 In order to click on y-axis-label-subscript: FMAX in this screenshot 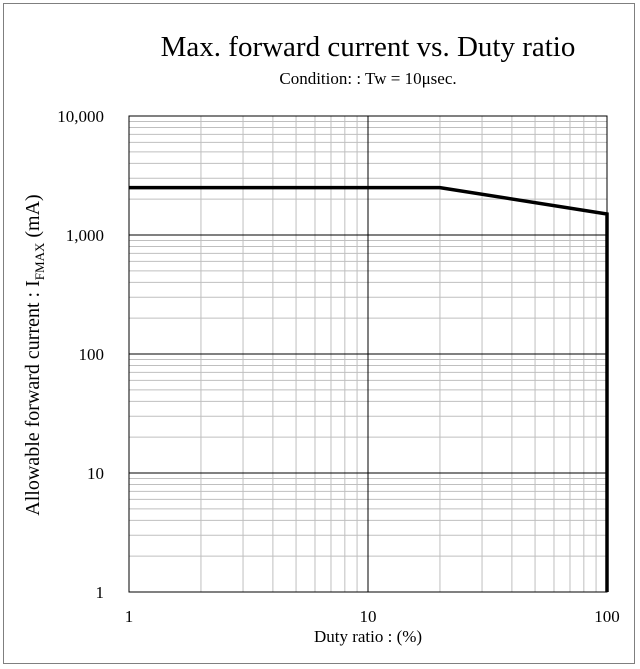, I will do `click(39, 261)`.